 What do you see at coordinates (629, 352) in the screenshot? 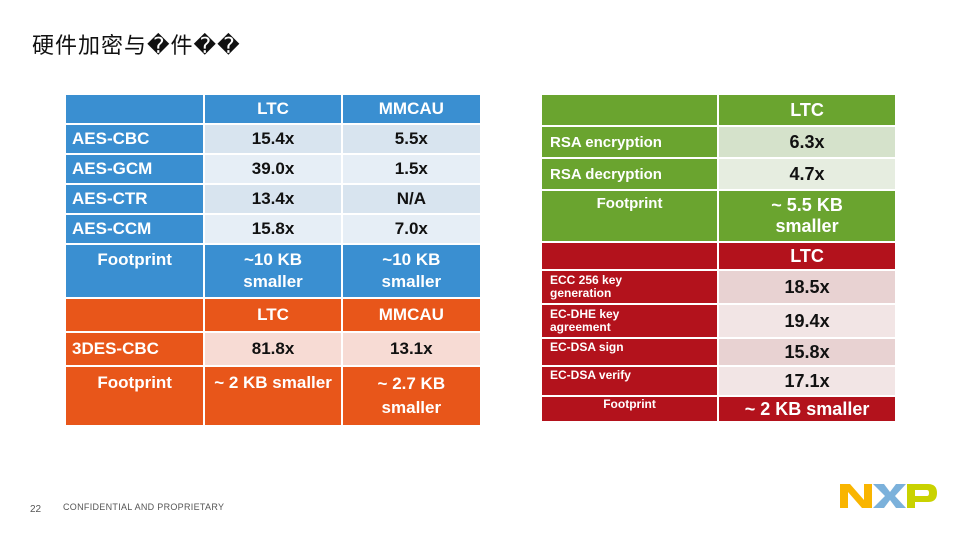
I see `row-label: EC-DSA sign` at bounding box center [629, 352].